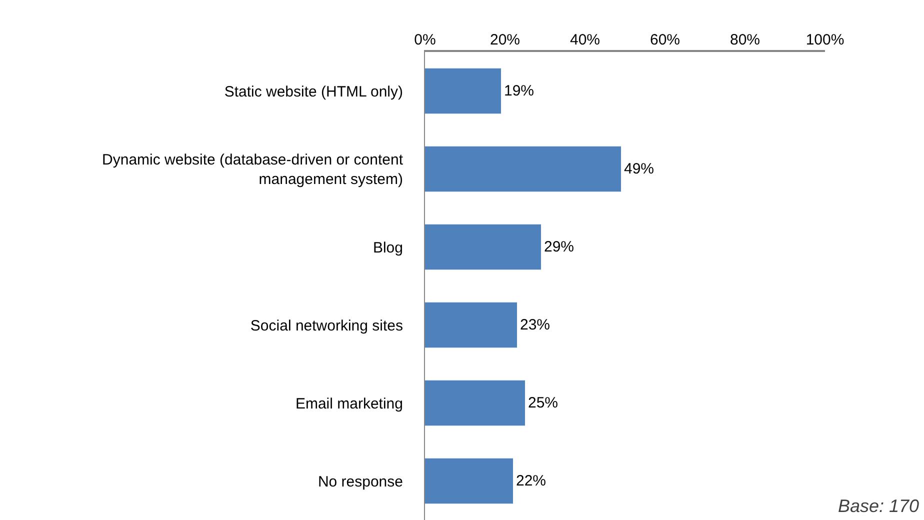  I want to click on x-tick-label: 60%, so click(665, 39).